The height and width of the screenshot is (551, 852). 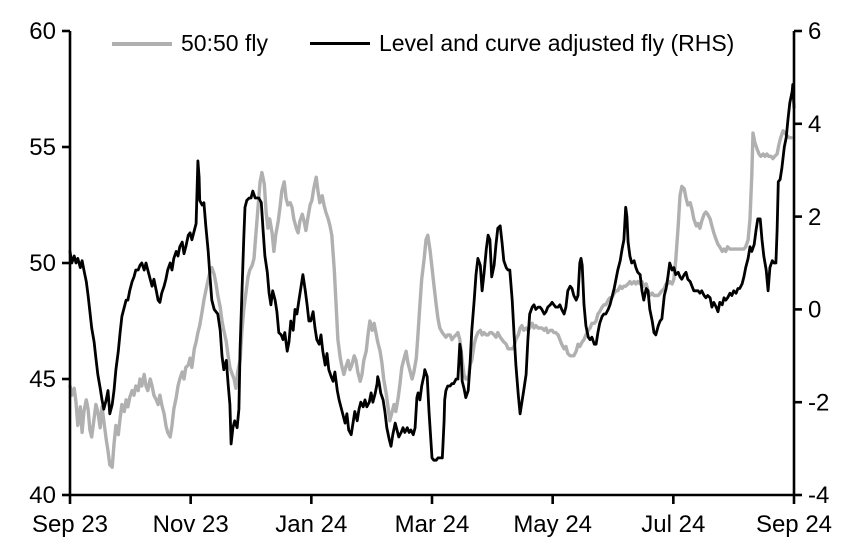 I want to click on legend-item-level-curve-adjusted-fly: Level and curve adjusted fly (RHS), so click(x=522, y=43).